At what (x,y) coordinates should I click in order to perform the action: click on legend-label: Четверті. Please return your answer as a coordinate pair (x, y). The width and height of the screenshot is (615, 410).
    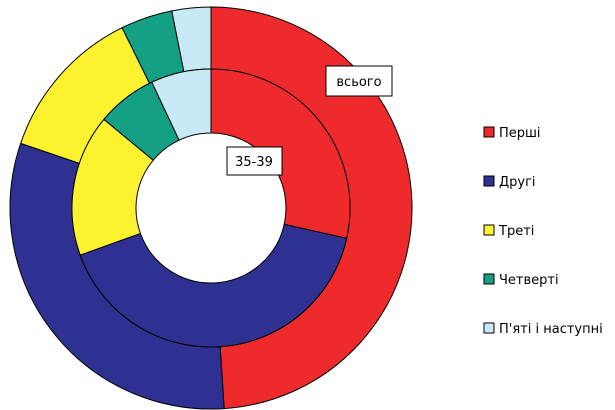
    Looking at the image, I should click on (529, 280).